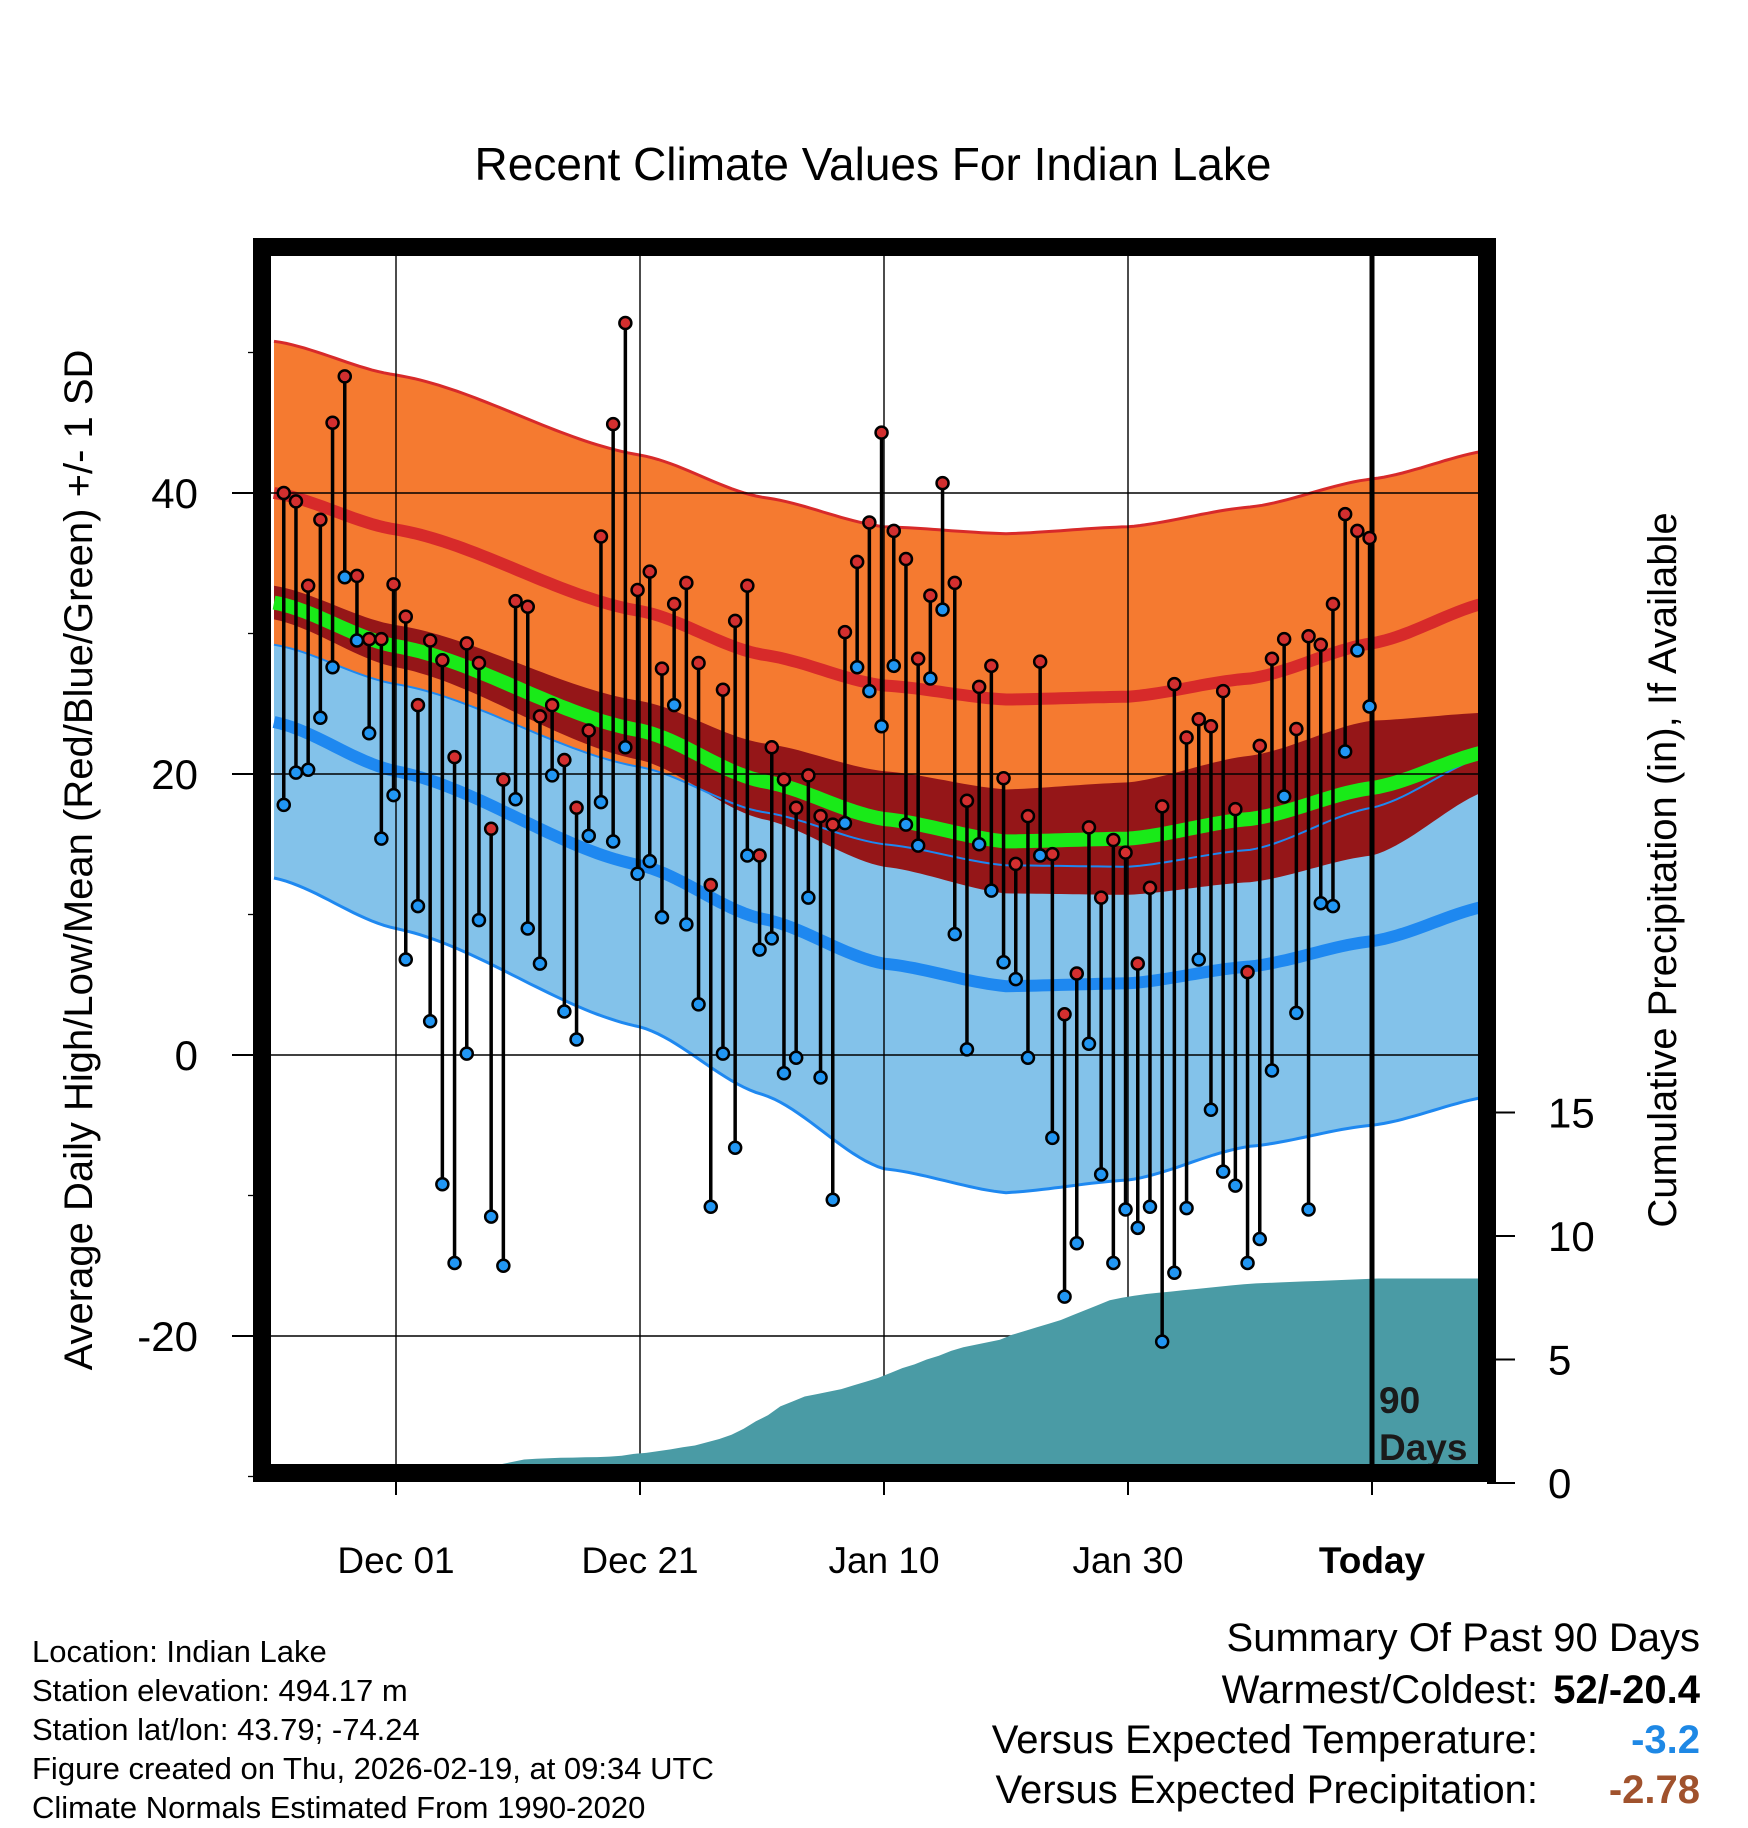 This screenshot has height=1828, width=1748. I want to click on info-latlon: Station lat/lon: 43.79; -74.24, so click(226, 1729).